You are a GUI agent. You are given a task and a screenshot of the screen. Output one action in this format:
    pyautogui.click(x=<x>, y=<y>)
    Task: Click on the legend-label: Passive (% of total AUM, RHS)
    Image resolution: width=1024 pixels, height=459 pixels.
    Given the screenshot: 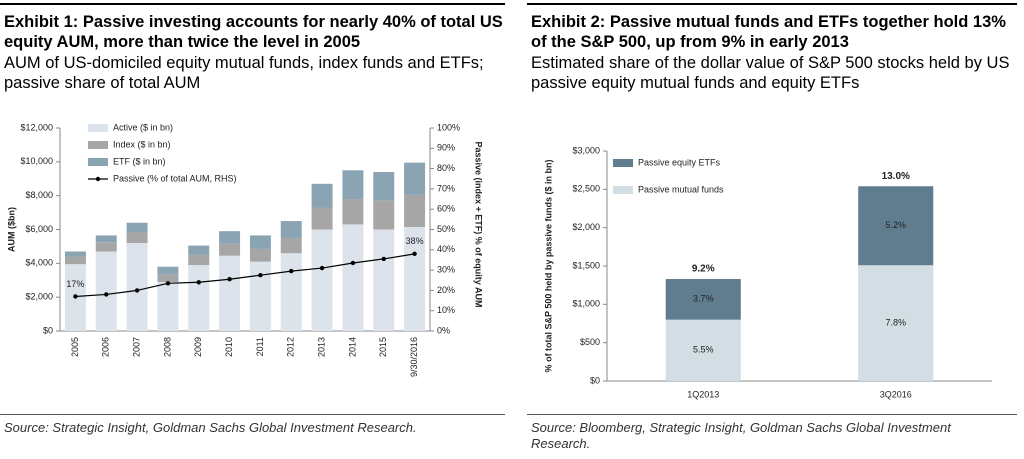 What is the action you would take?
    pyautogui.click(x=175, y=178)
    